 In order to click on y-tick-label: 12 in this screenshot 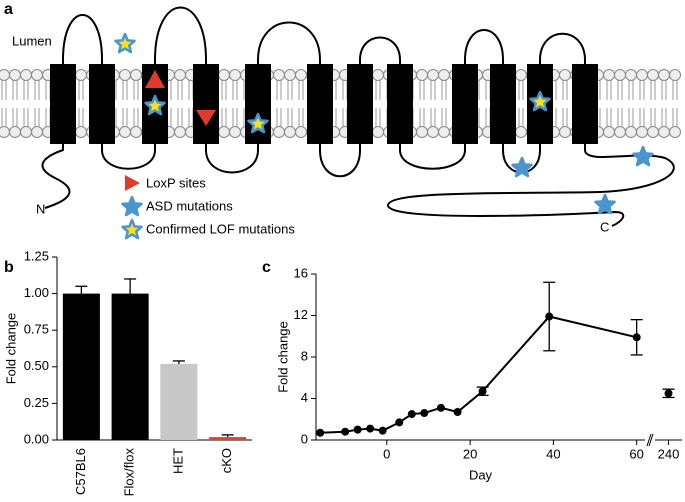, I will do `click(301, 314)`.